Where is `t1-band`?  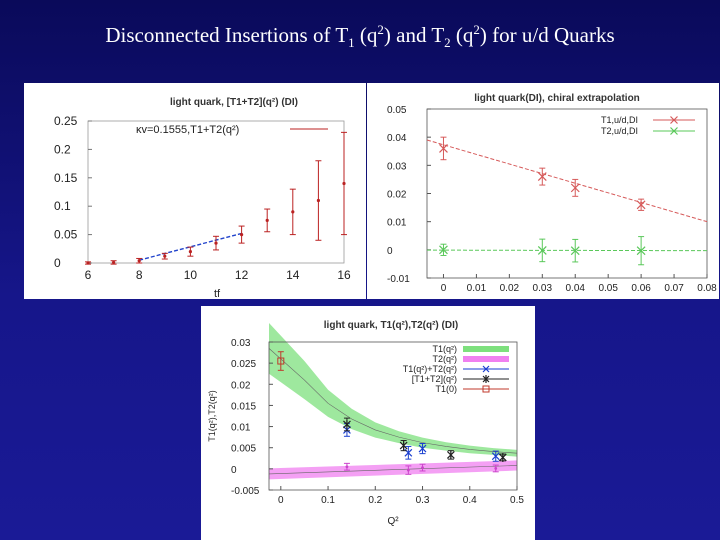 t1-band is located at coordinates (393, 389).